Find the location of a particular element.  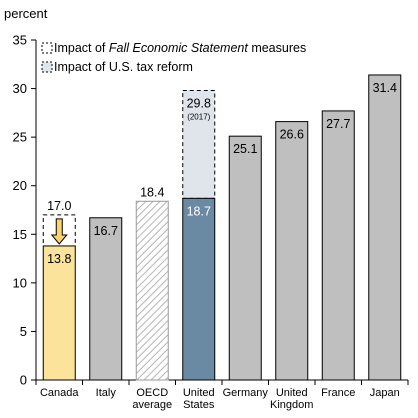

y-tick-label: 15 is located at coordinates (20, 234).